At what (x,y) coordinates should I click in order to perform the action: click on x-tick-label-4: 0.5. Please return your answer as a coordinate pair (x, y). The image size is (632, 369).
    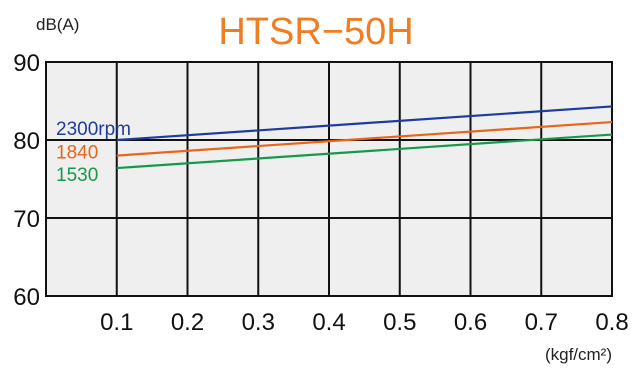
    Looking at the image, I should click on (399, 322).